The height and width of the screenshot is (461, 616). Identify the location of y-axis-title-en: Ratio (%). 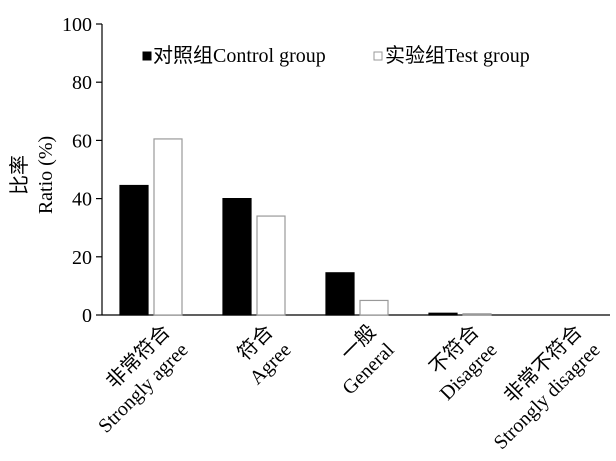
(46, 175).